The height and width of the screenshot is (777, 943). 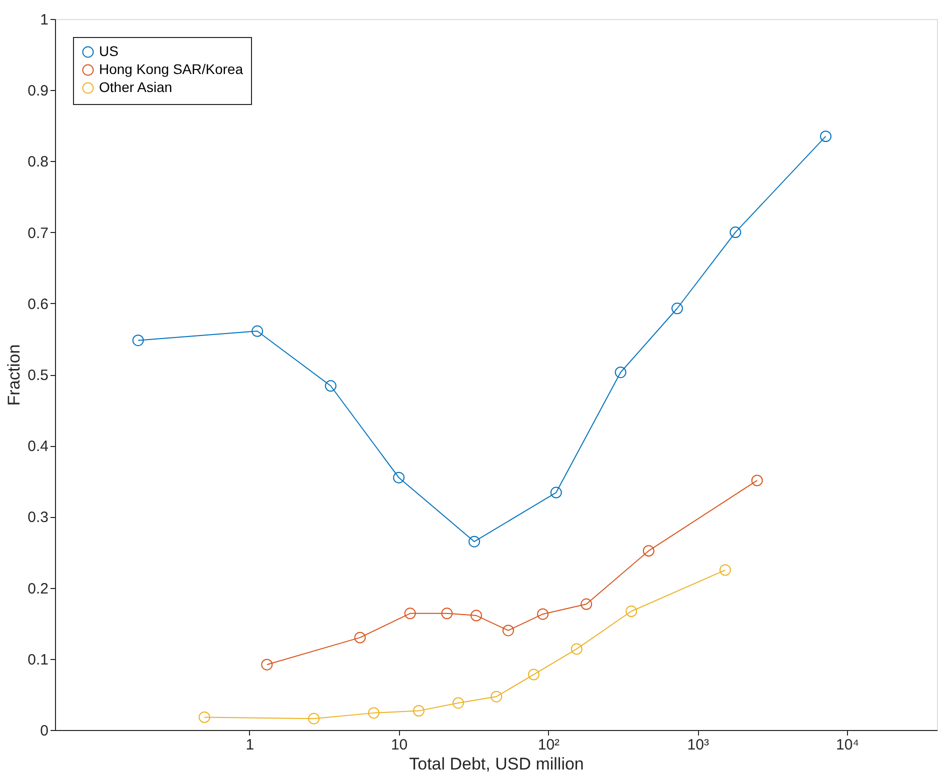 I want to click on x-tick-label: 10³, so click(x=698, y=745).